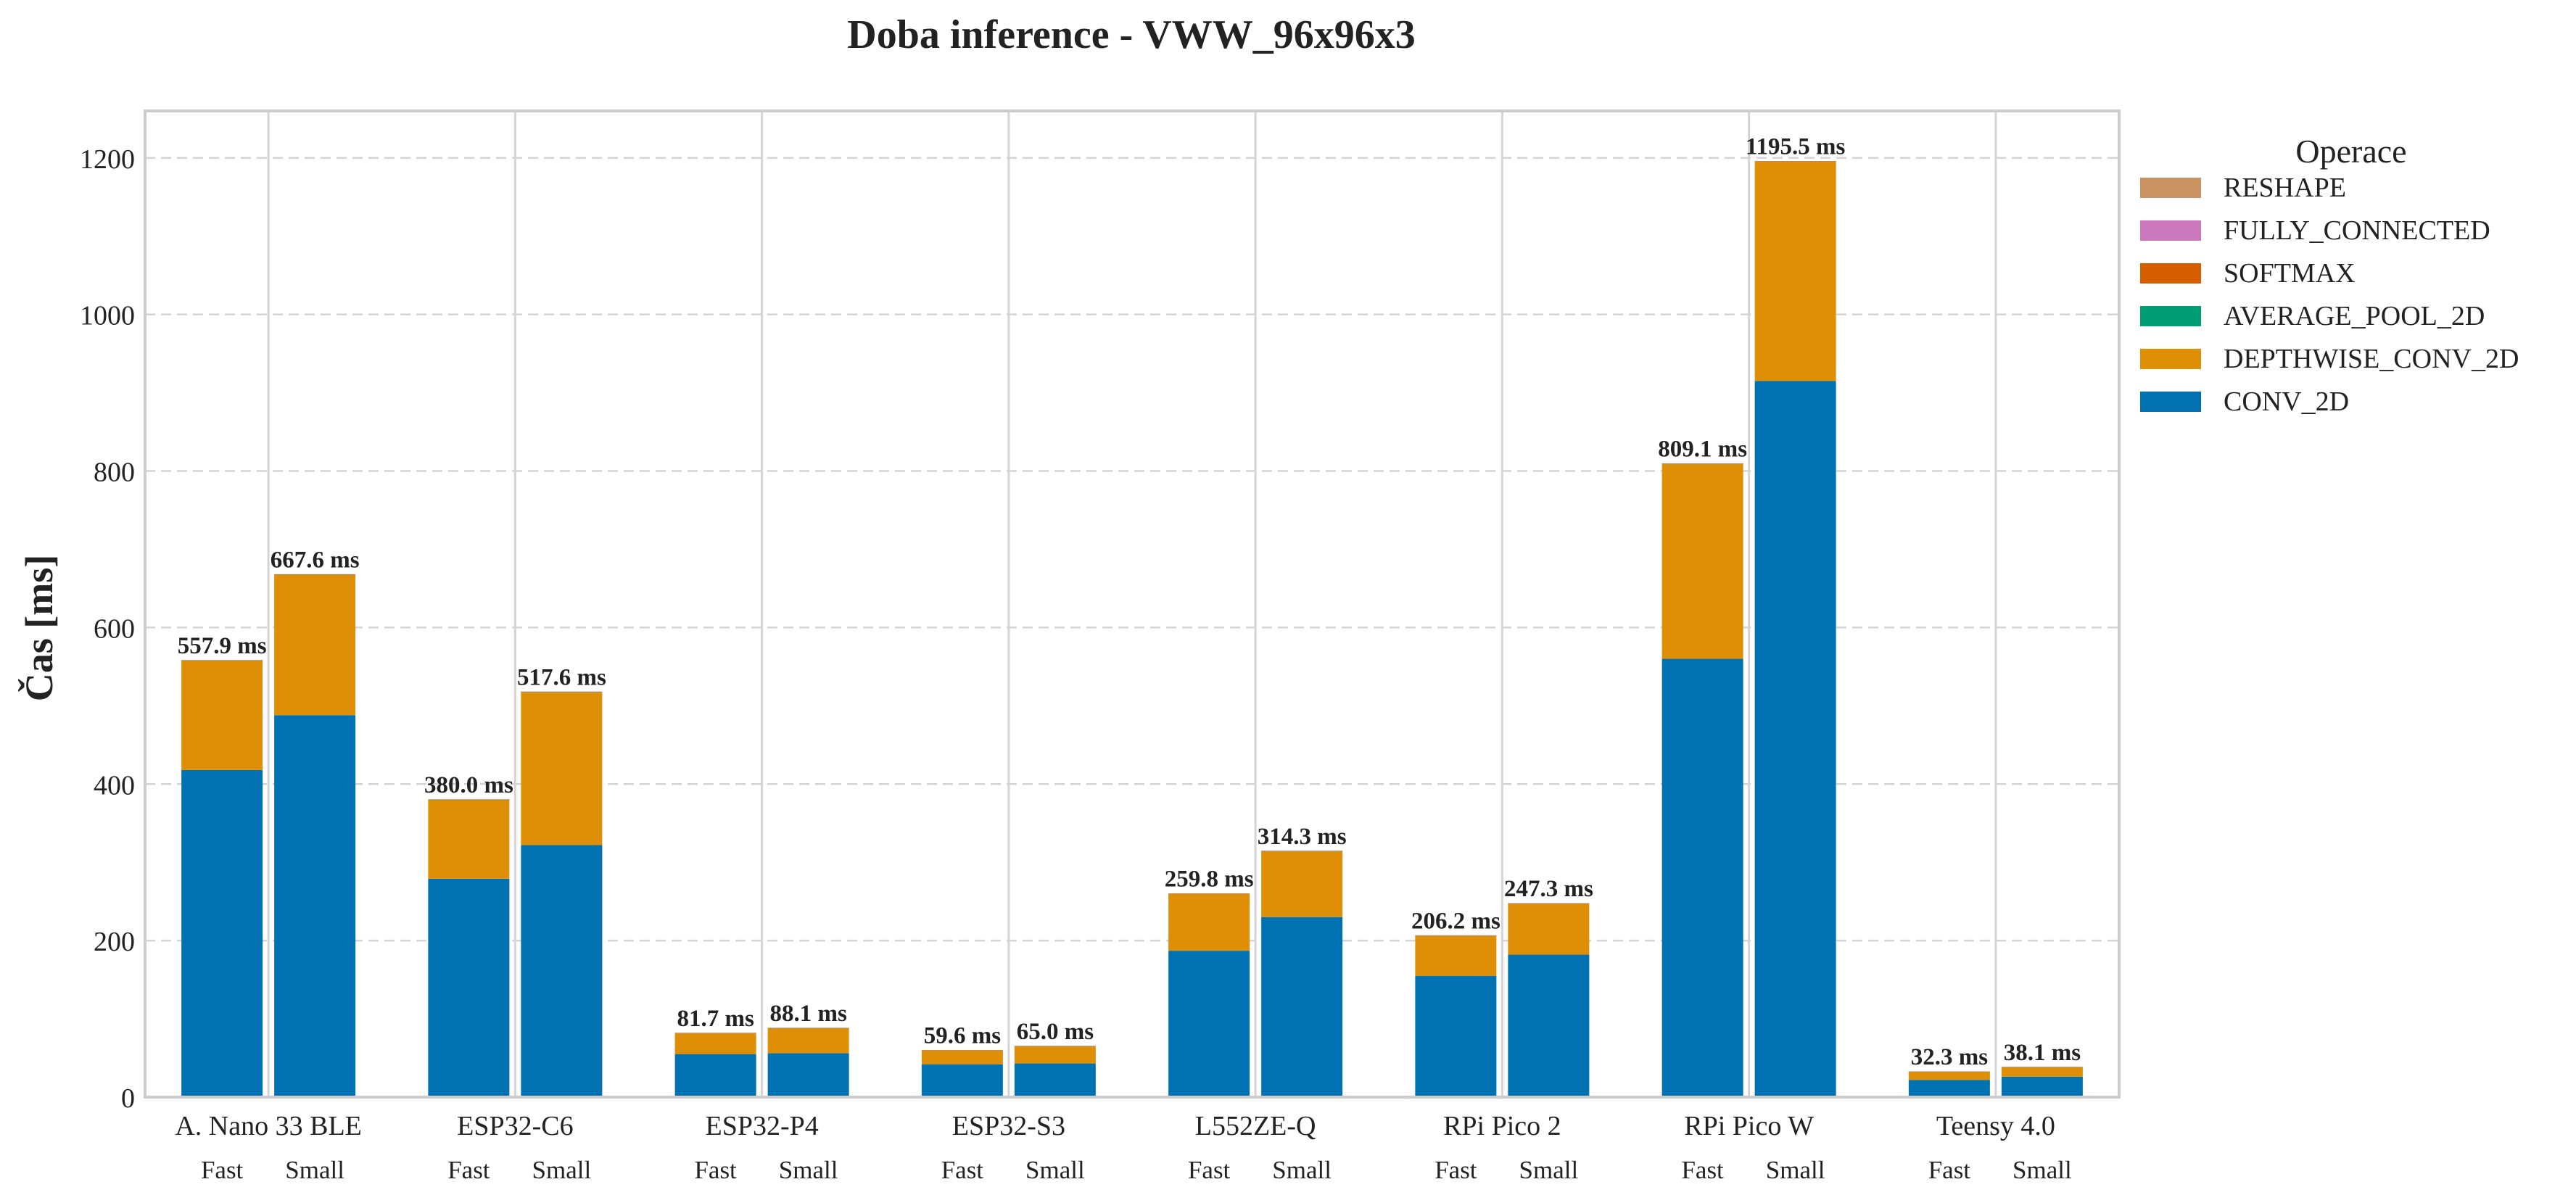 The height and width of the screenshot is (1195, 2576). Describe the element at coordinates (962, 1036) in the screenshot. I see `total-label: 59.6 ms` at that location.